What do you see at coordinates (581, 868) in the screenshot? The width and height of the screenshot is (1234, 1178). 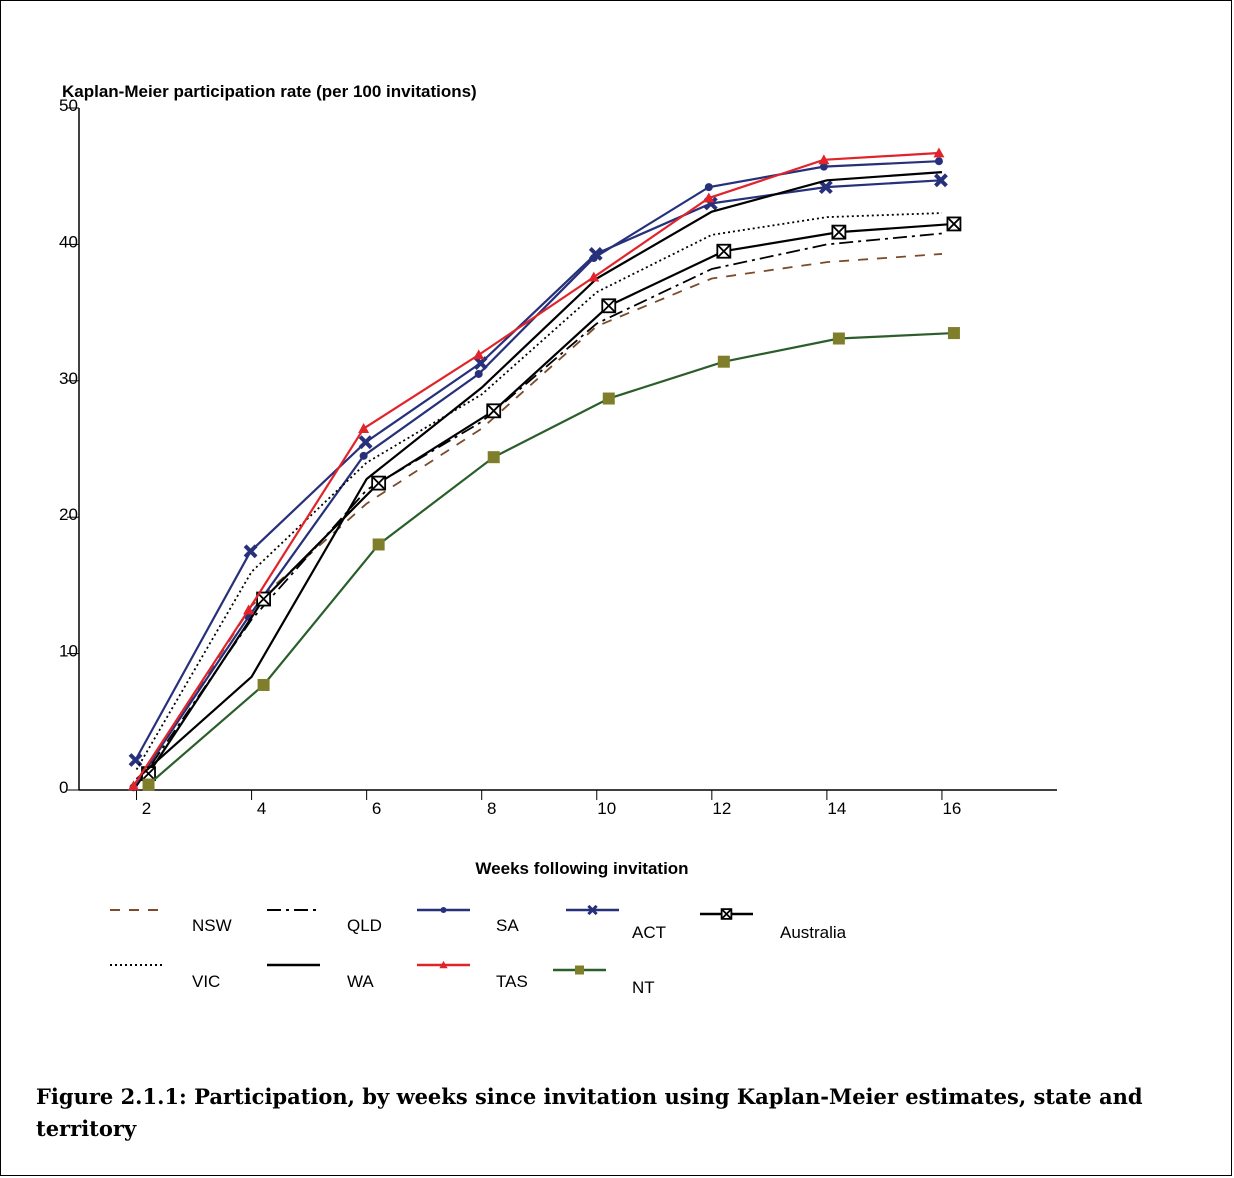 I see `x-axis-label: Weeks following invitation` at bounding box center [581, 868].